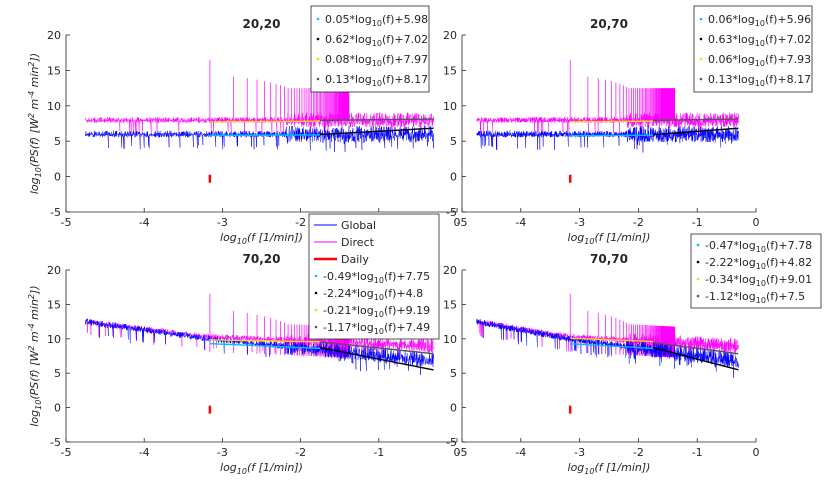 This screenshot has width=830, height=502. What do you see at coordinates (260, 139) in the screenshot?
I see `series-global` at bounding box center [260, 139].